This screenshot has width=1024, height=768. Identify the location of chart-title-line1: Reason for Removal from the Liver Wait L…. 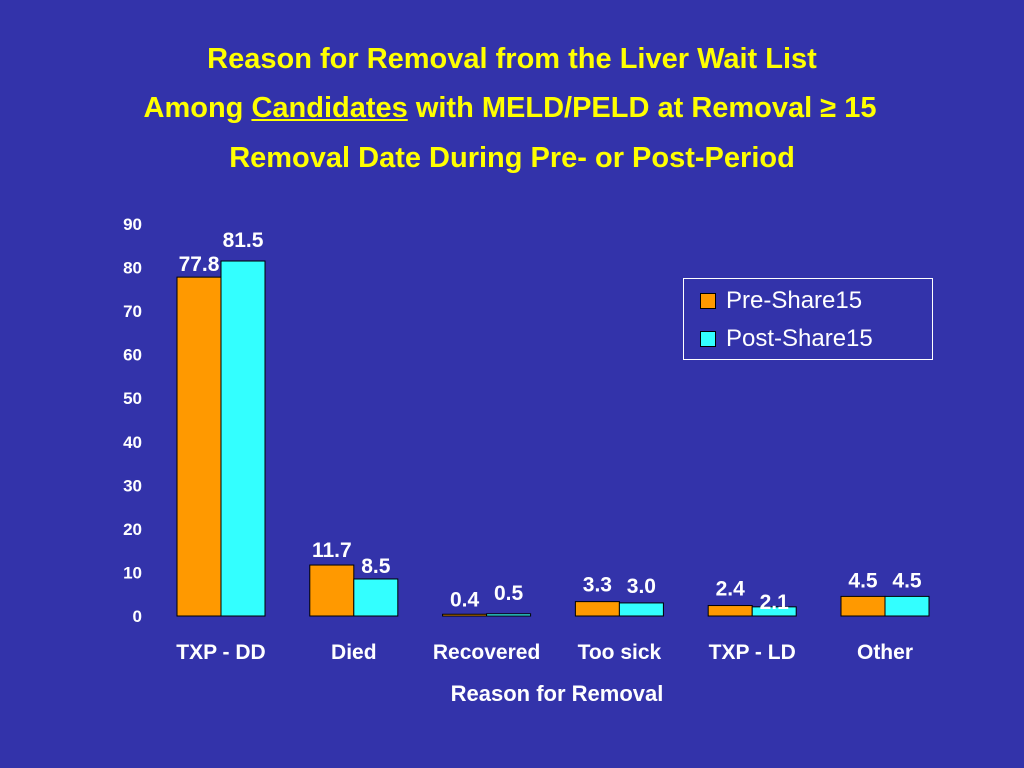
(512, 59).